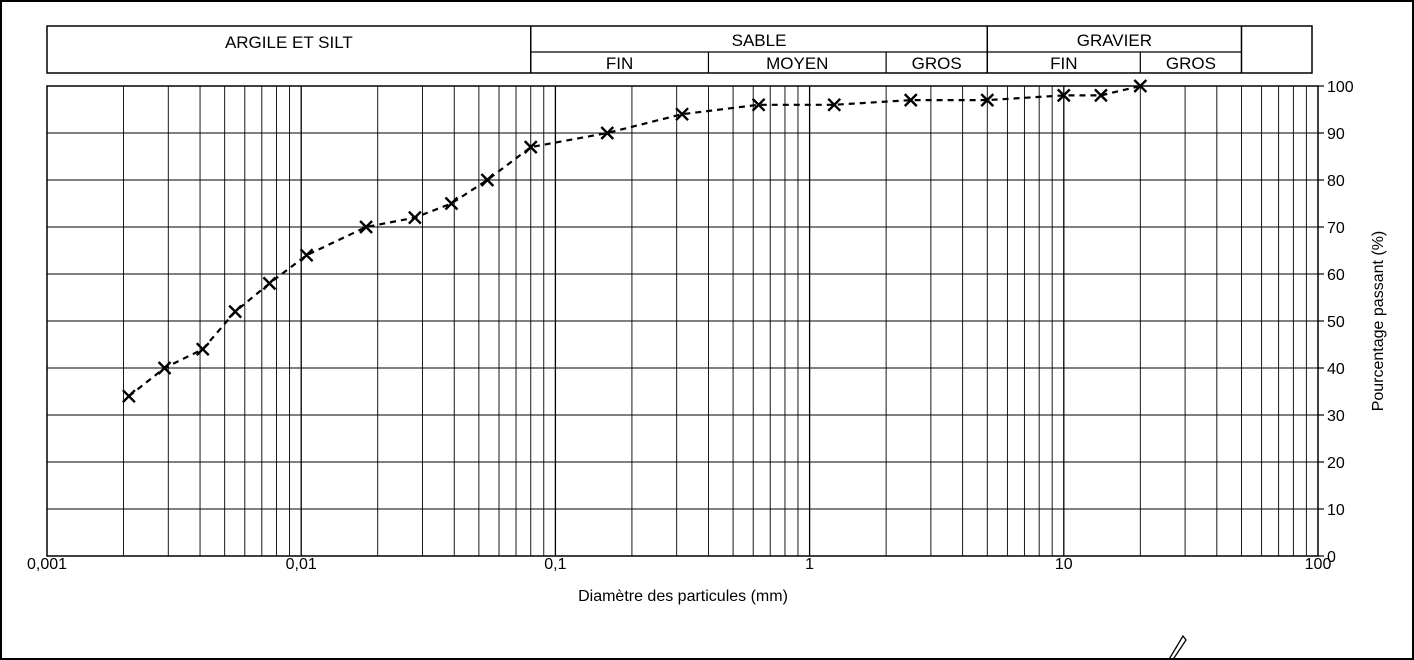 The width and height of the screenshot is (1414, 660). I want to click on x-tick-label: 100, so click(1318, 564).